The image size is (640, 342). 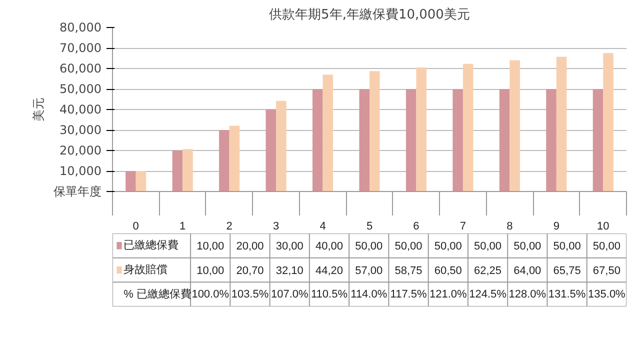 I want to click on text: 121.0%, so click(x=448, y=294).